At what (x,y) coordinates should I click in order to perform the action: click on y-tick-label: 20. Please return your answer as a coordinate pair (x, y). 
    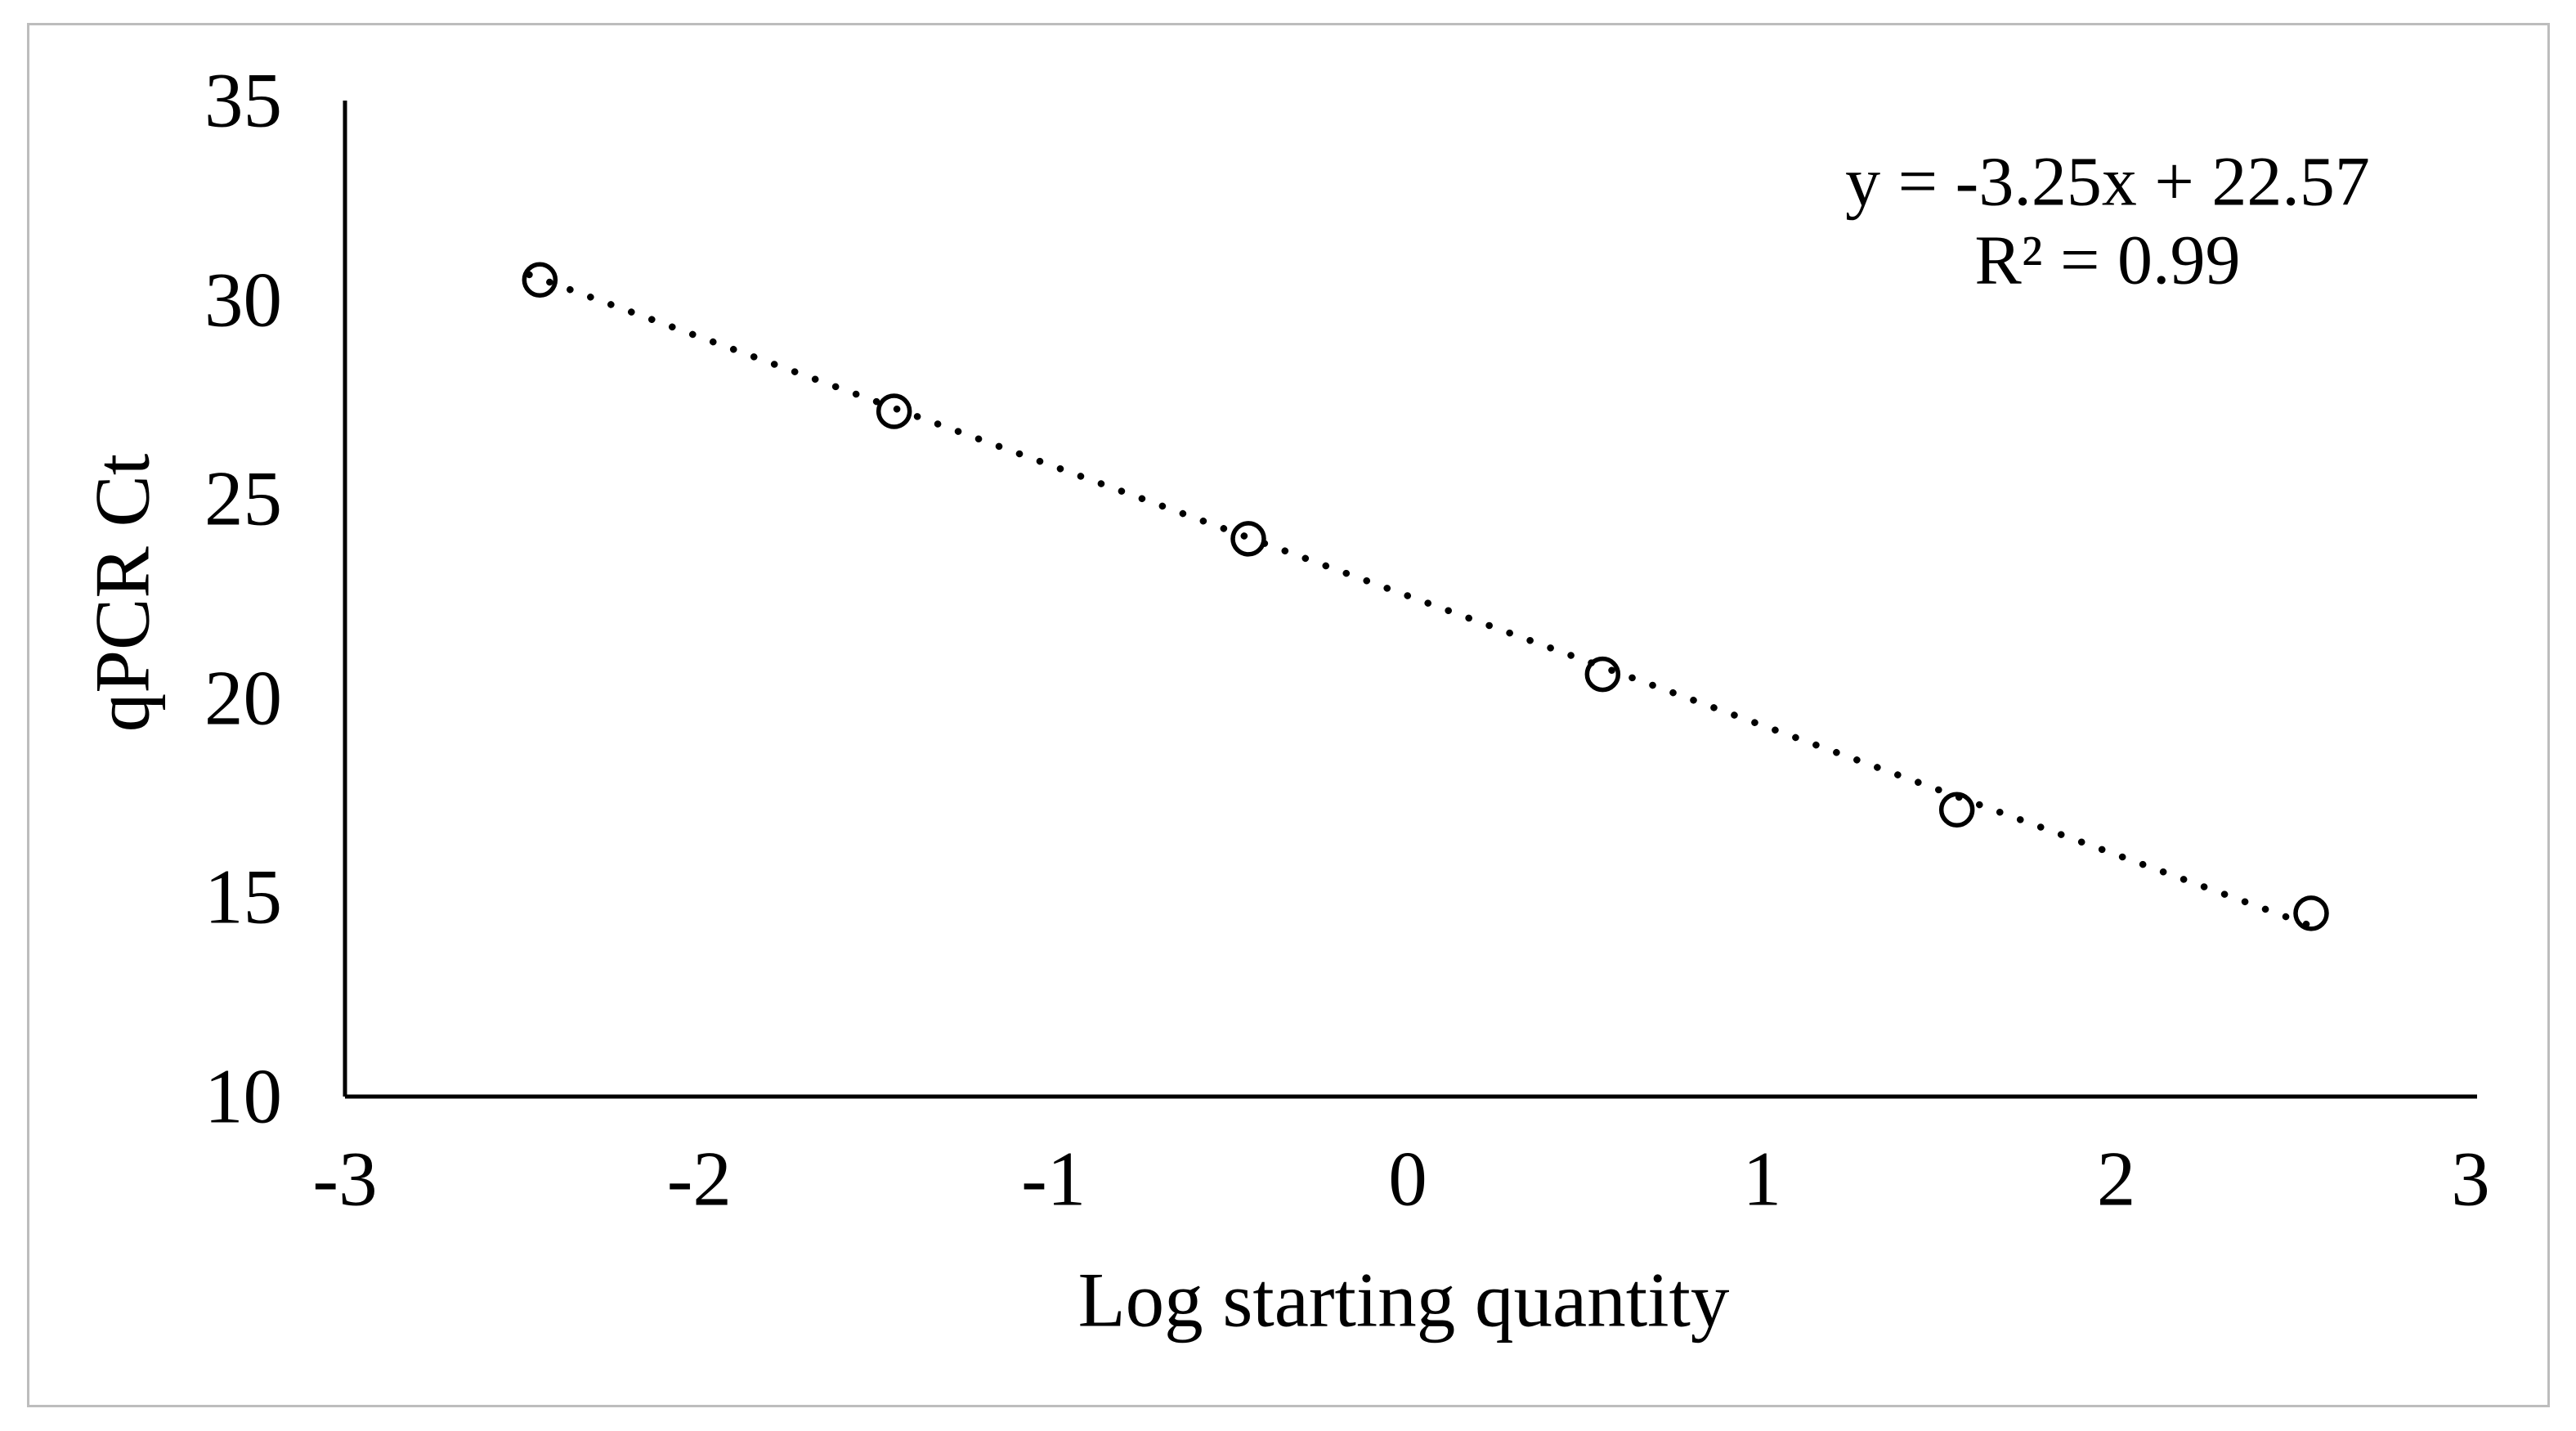
    Looking at the image, I should click on (243, 698).